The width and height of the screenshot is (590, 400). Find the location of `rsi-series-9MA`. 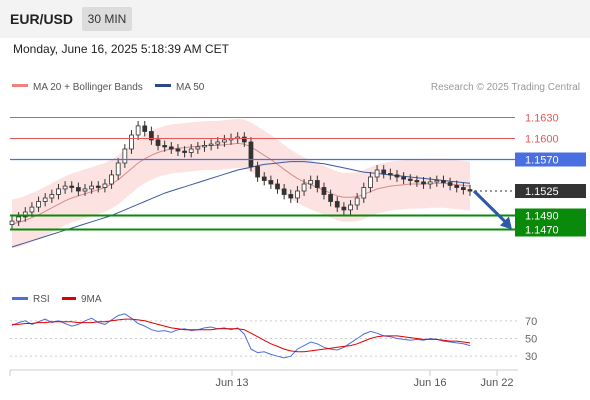

rsi-series-9MA is located at coordinates (241, 335).